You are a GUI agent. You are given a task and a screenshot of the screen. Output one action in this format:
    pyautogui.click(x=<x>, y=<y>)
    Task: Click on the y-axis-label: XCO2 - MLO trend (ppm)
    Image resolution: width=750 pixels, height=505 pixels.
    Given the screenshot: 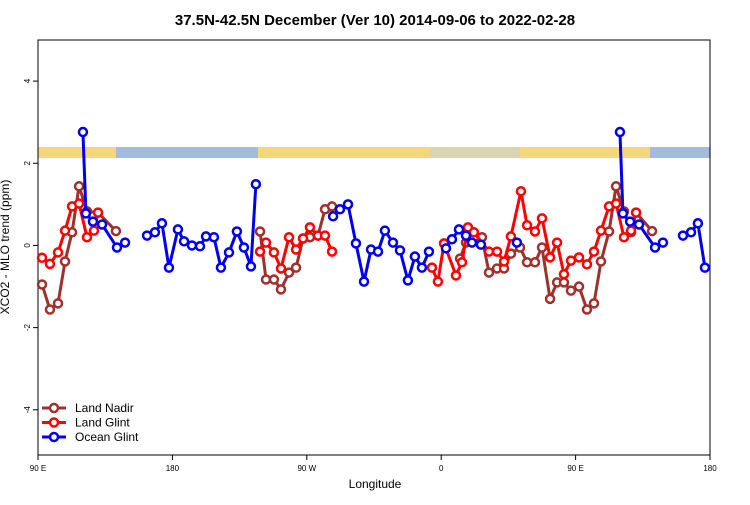 What is the action you would take?
    pyautogui.click(x=6, y=247)
    